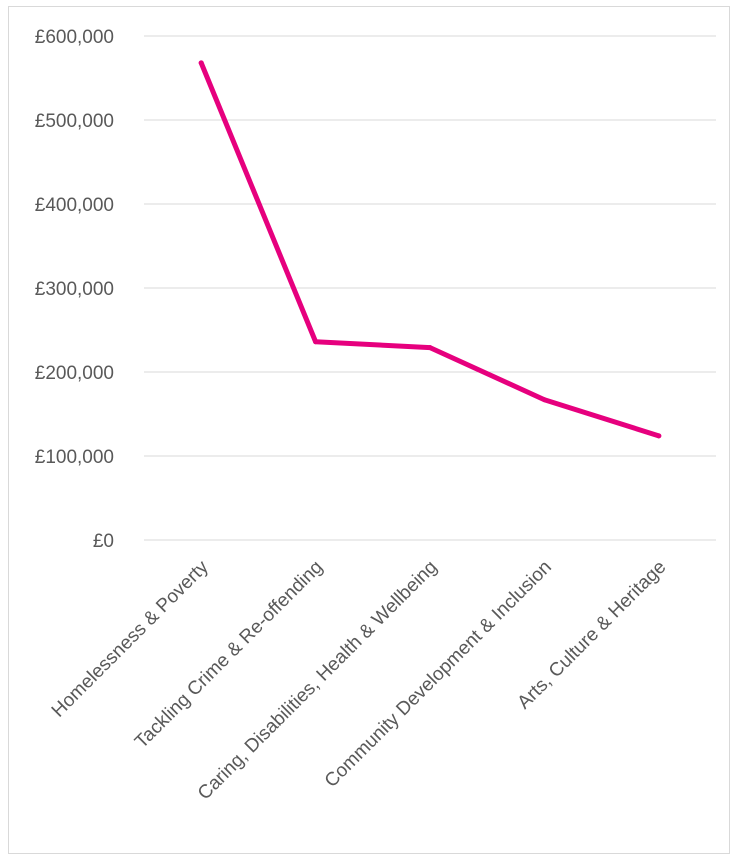 The width and height of the screenshot is (734, 861). I want to click on x-category-label: Caring, Disabilities, Health & Wellbeing, so click(318, 681).